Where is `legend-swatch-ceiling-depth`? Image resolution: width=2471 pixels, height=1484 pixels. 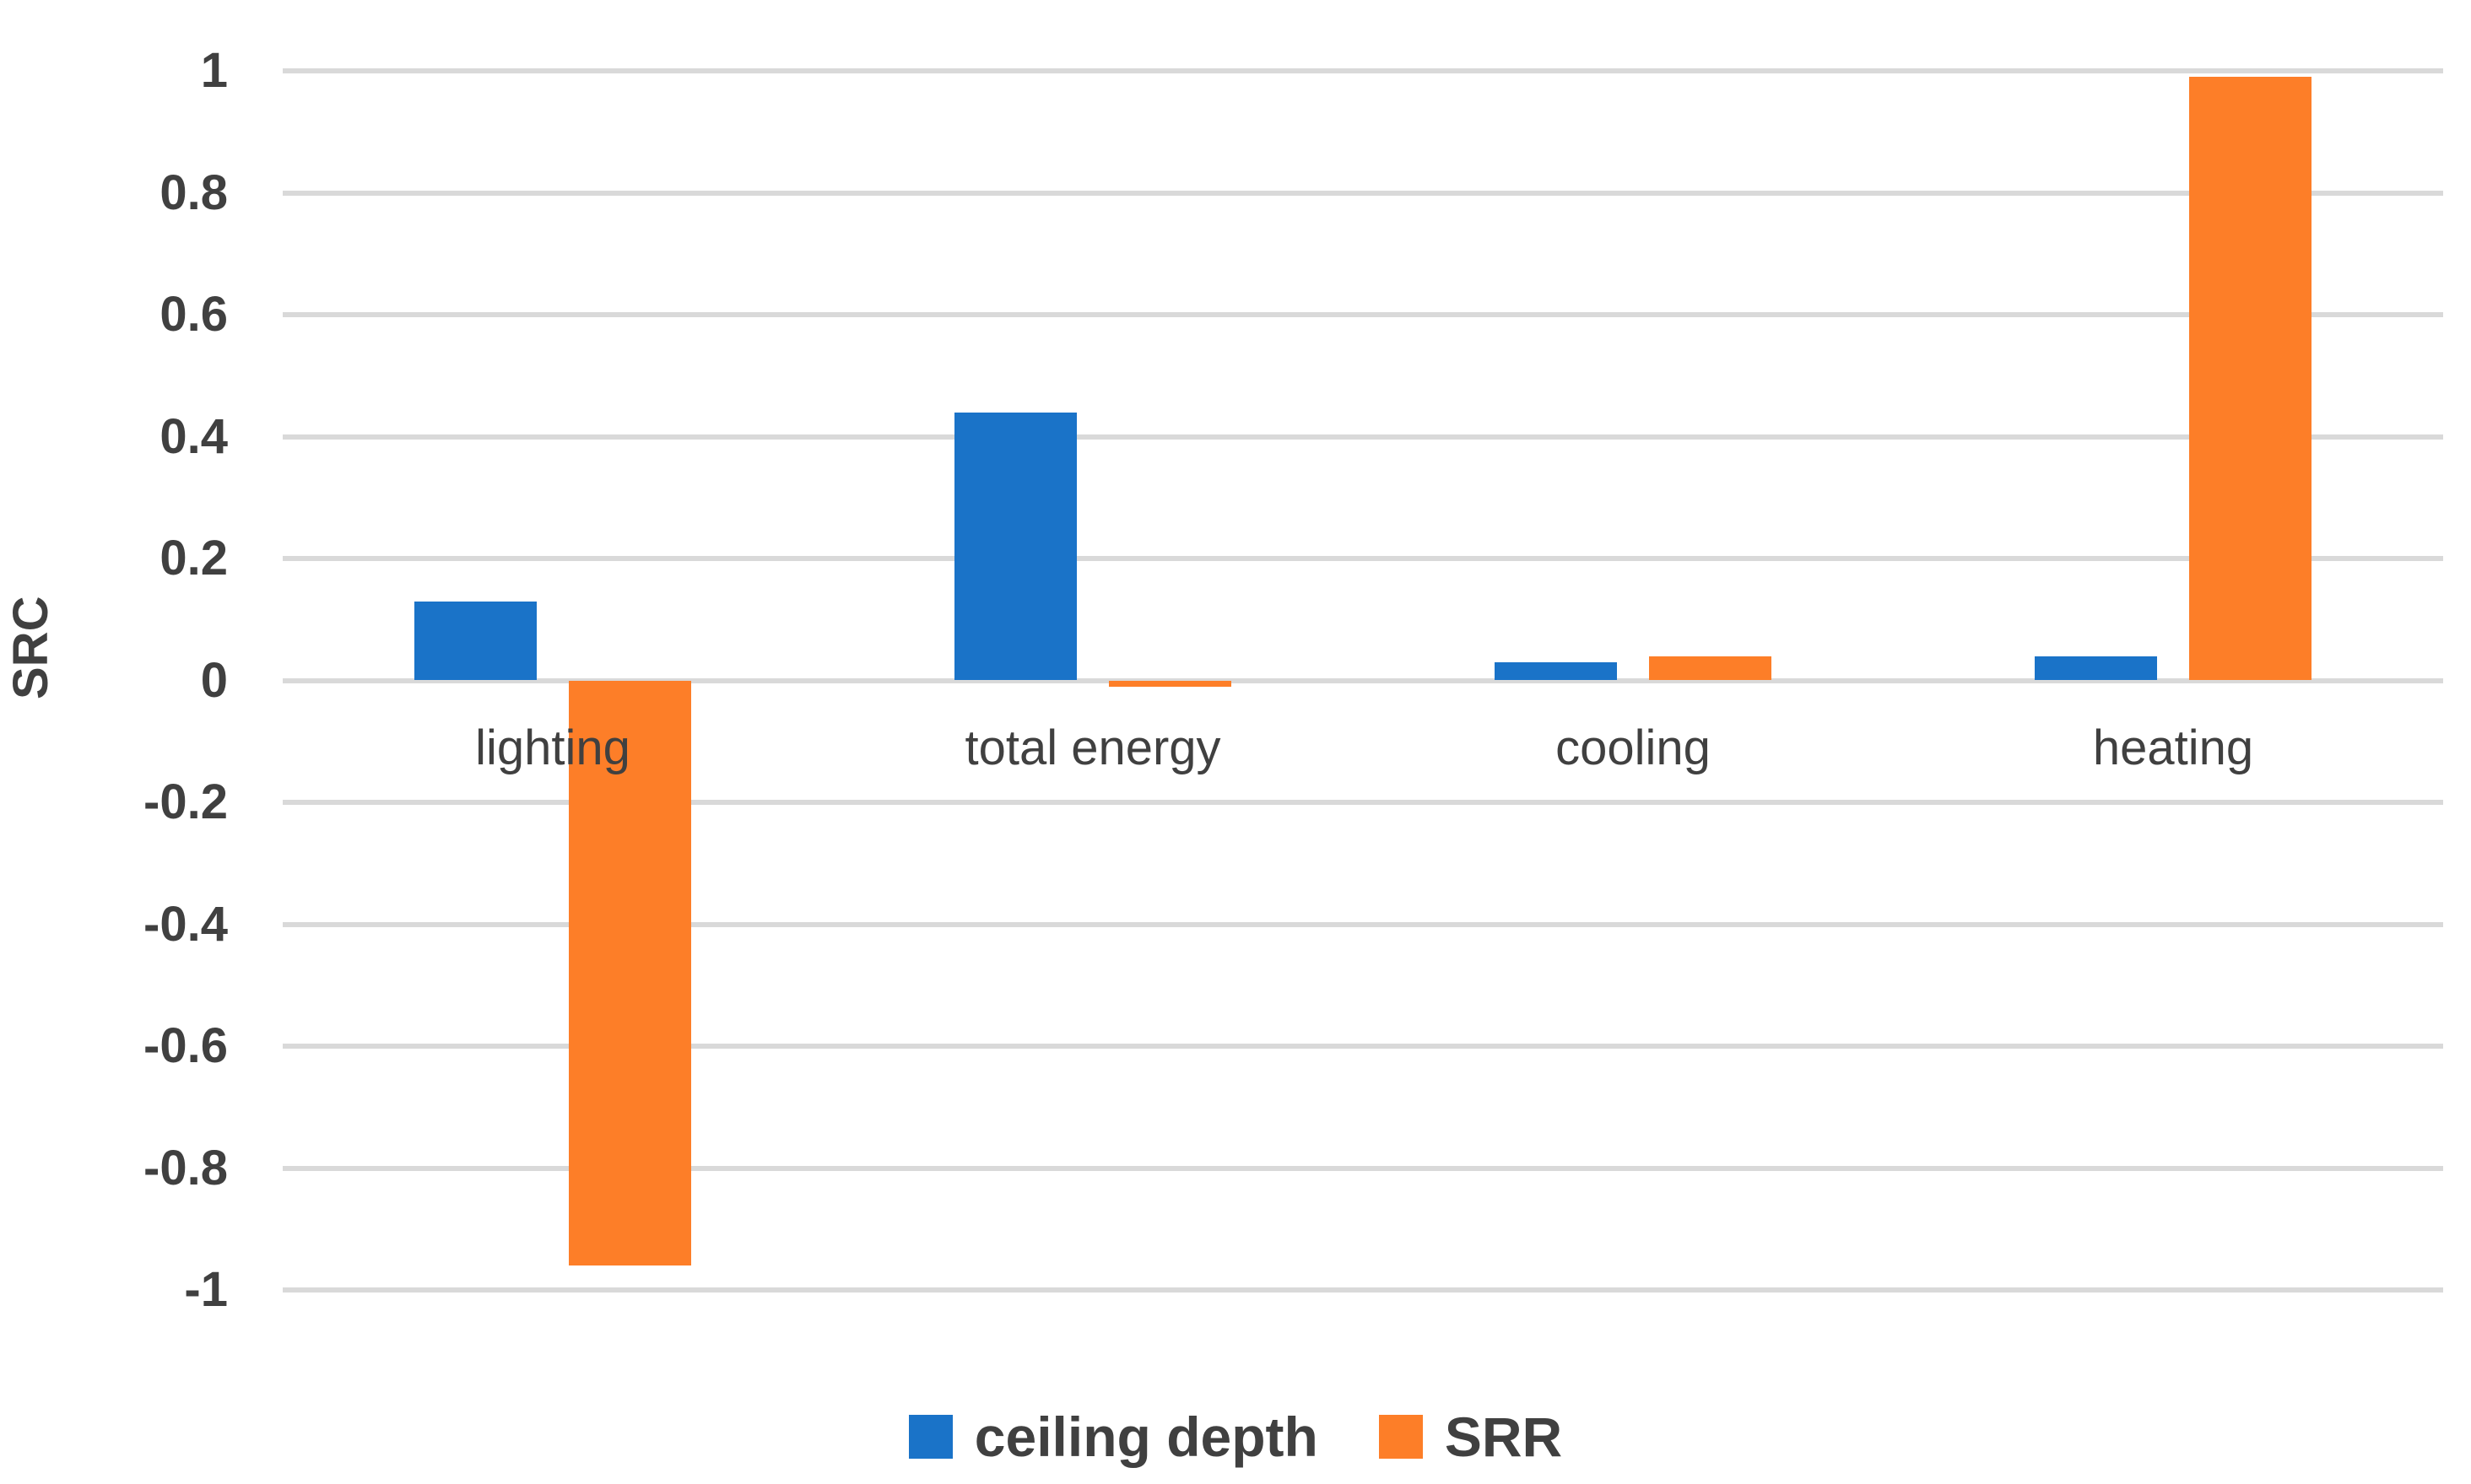
legend-swatch-ceiling-depth is located at coordinates (930, 1437).